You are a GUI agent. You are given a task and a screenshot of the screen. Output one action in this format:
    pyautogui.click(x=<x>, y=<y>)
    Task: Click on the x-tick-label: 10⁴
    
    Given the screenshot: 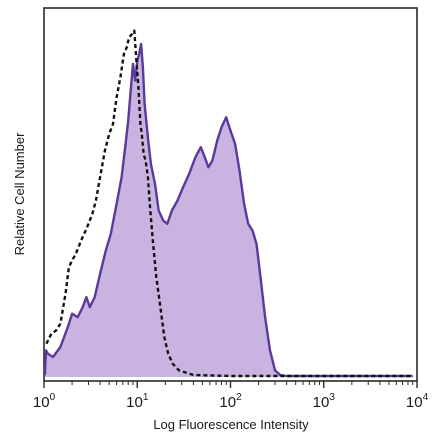 What is the action you would take?
    pyautogui.click(x=417, y=401)
    